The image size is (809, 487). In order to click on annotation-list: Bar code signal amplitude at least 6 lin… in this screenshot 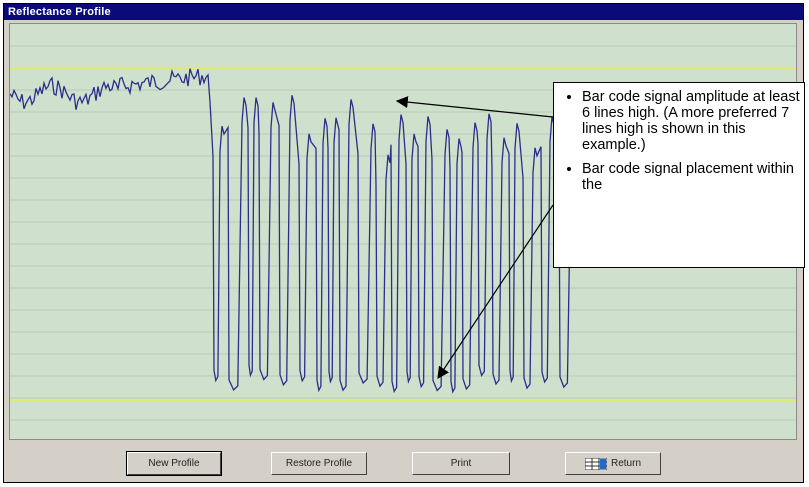, I will do `click(682, 141)`.